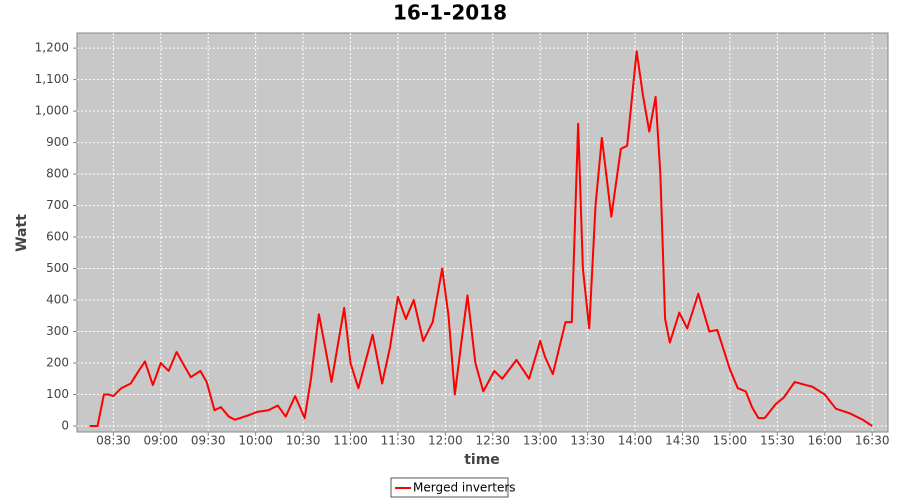  Describe the element at coordinates (445, 441) in the screenshot. I see `x-tick-label: 12:00` at that location.